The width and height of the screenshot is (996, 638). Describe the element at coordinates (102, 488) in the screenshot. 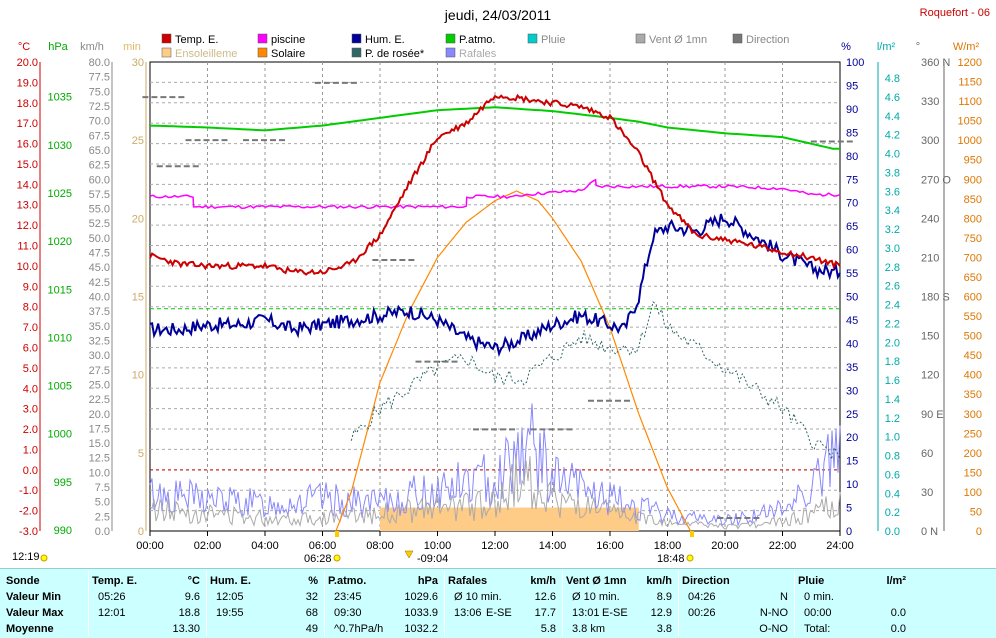

I see `wind-axis-label: 7.5` at that location.